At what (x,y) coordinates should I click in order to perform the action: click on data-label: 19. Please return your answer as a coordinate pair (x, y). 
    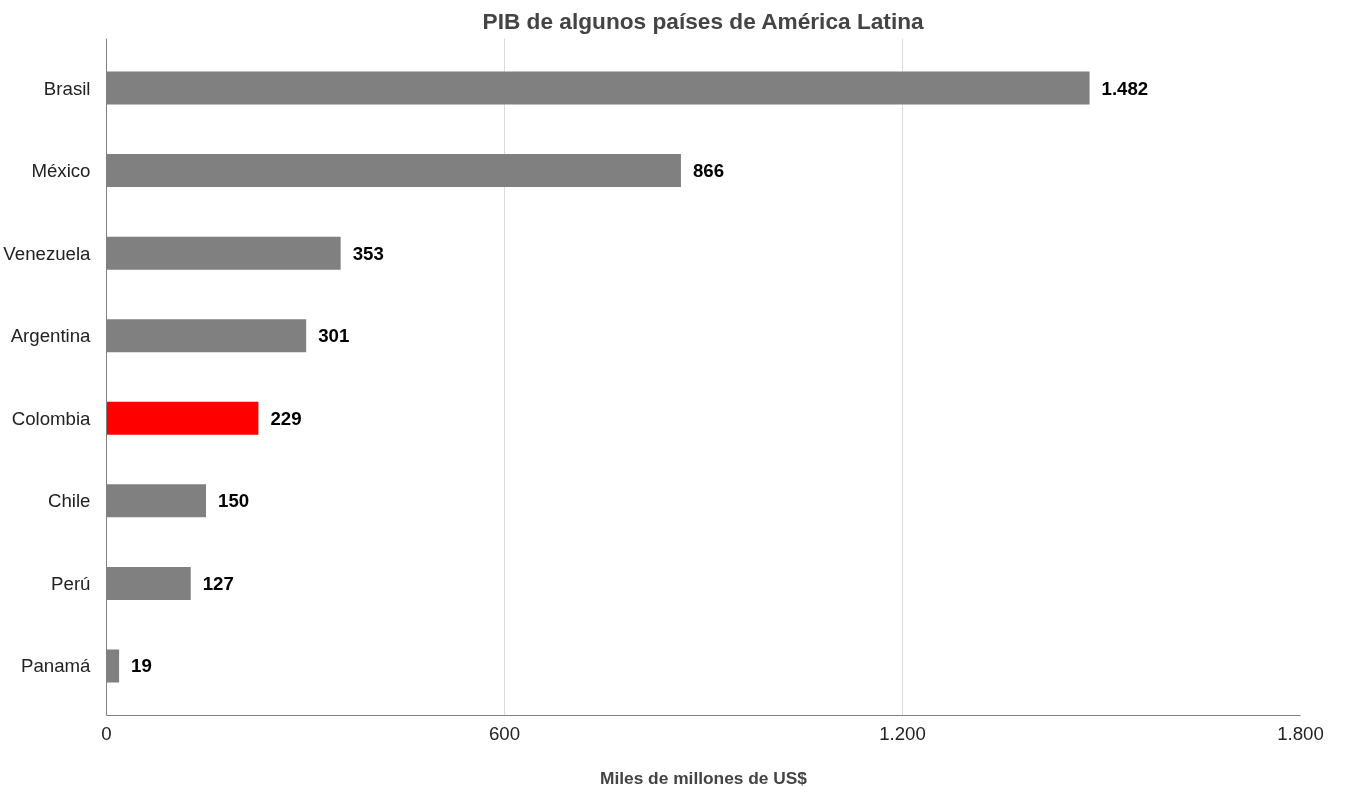
    Looking at the image, I should click on (141, 666).